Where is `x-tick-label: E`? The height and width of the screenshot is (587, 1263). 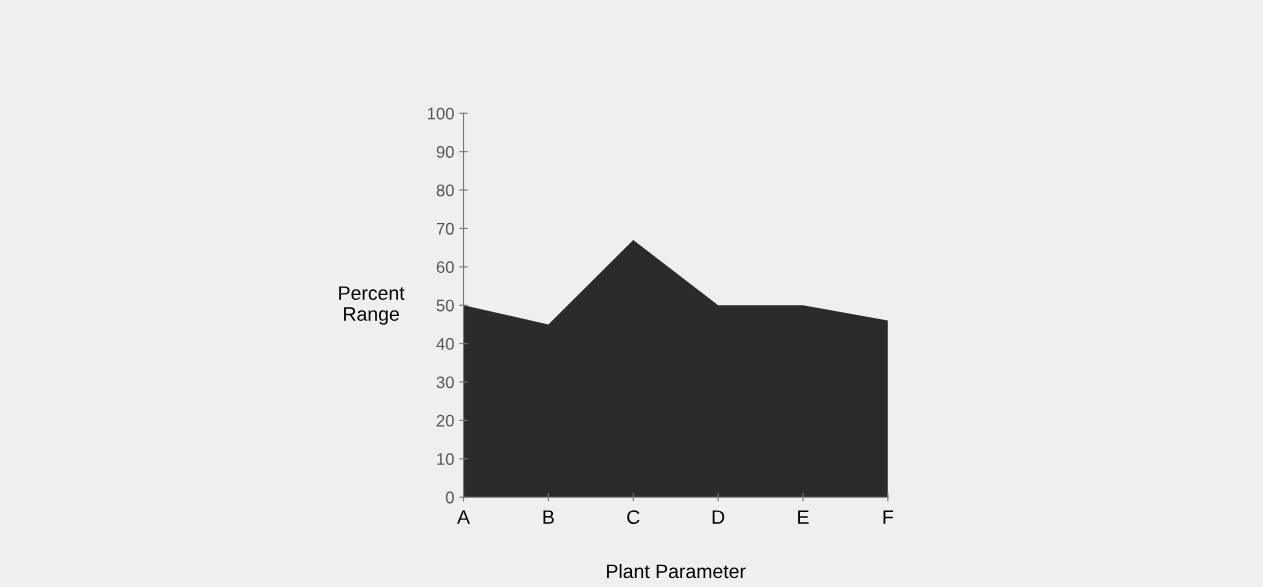
x-tick-label: E is located at coordinates (803, 517).